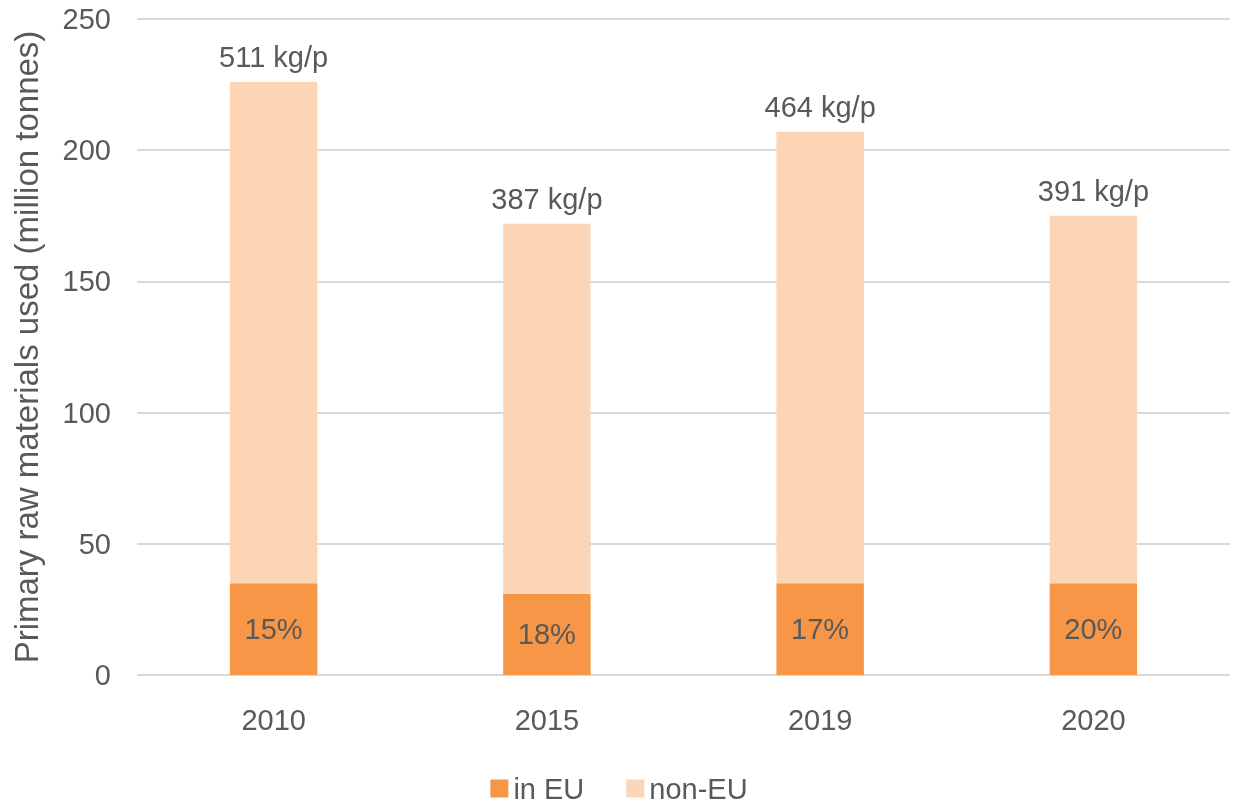 This screenshot has width=1238, height=808. What do you see at coordinates (820, 719) in the screenshot?
I see `x-tick-label: 2019` at bounding box center [820, 719].